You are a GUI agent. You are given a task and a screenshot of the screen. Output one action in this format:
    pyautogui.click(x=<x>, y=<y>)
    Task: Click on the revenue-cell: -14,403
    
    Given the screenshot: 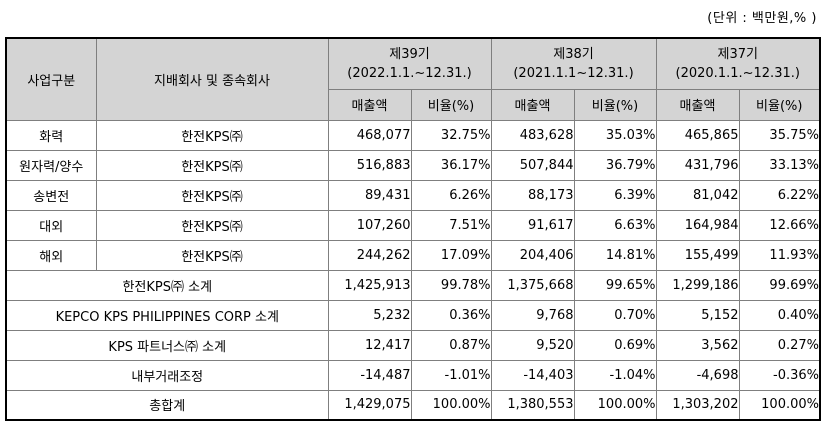 What is the action you would take?
    pyautogui.click(x=532, y=375)
    